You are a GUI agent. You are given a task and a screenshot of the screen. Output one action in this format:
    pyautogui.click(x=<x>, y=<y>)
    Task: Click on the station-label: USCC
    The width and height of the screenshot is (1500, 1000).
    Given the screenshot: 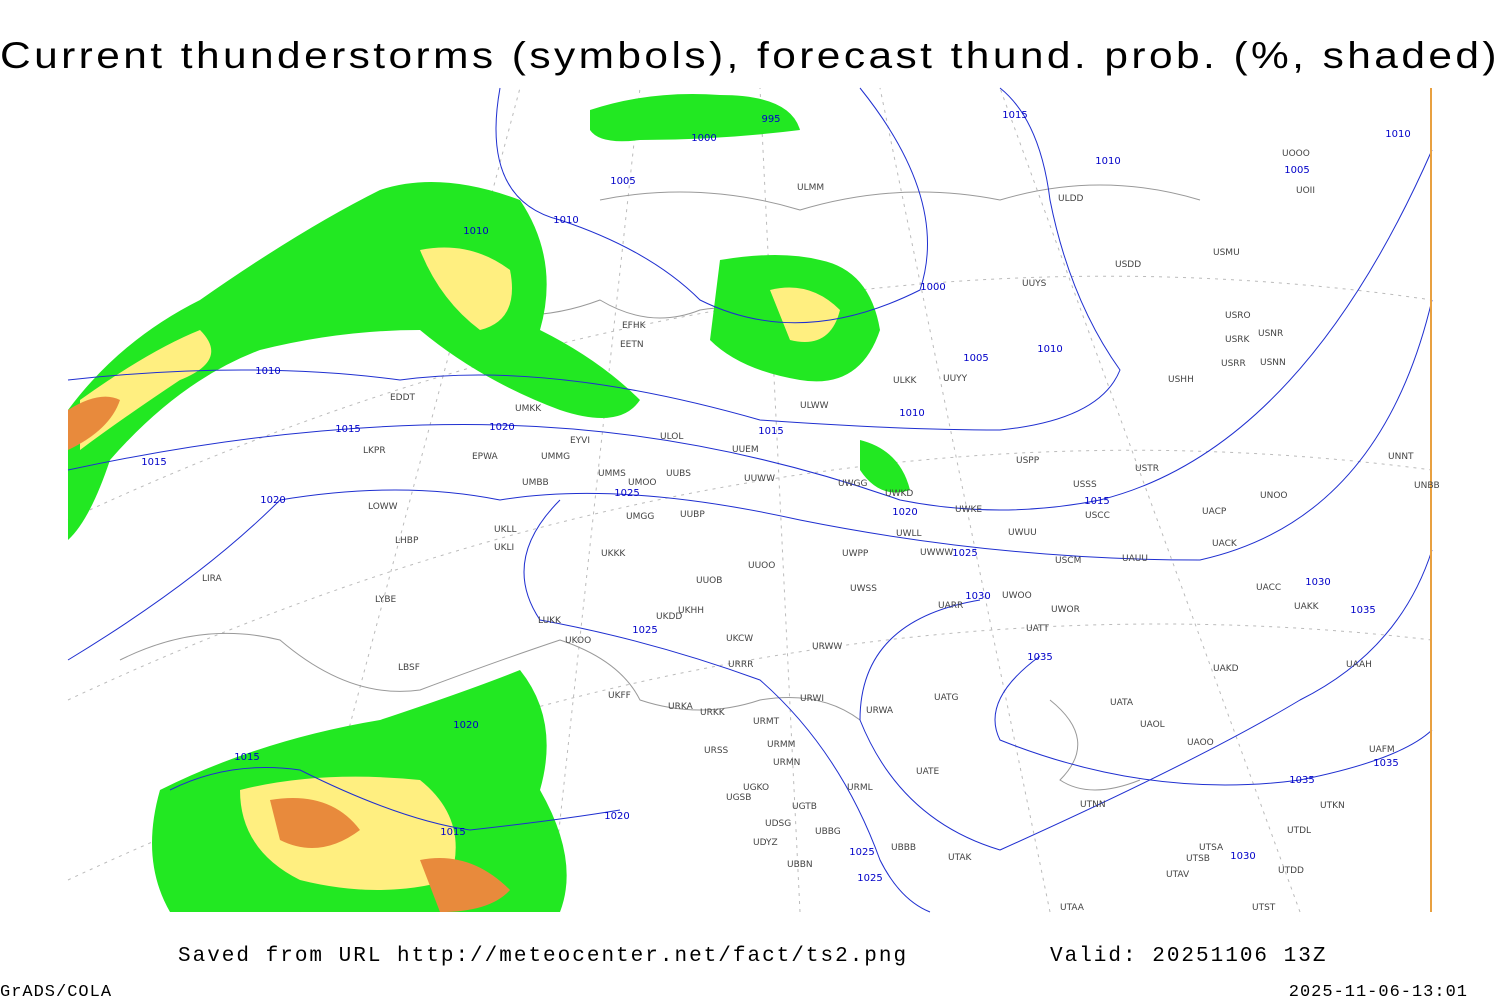 What is the action you would take?
    pyautogui.click(x=1097, y=516)
    